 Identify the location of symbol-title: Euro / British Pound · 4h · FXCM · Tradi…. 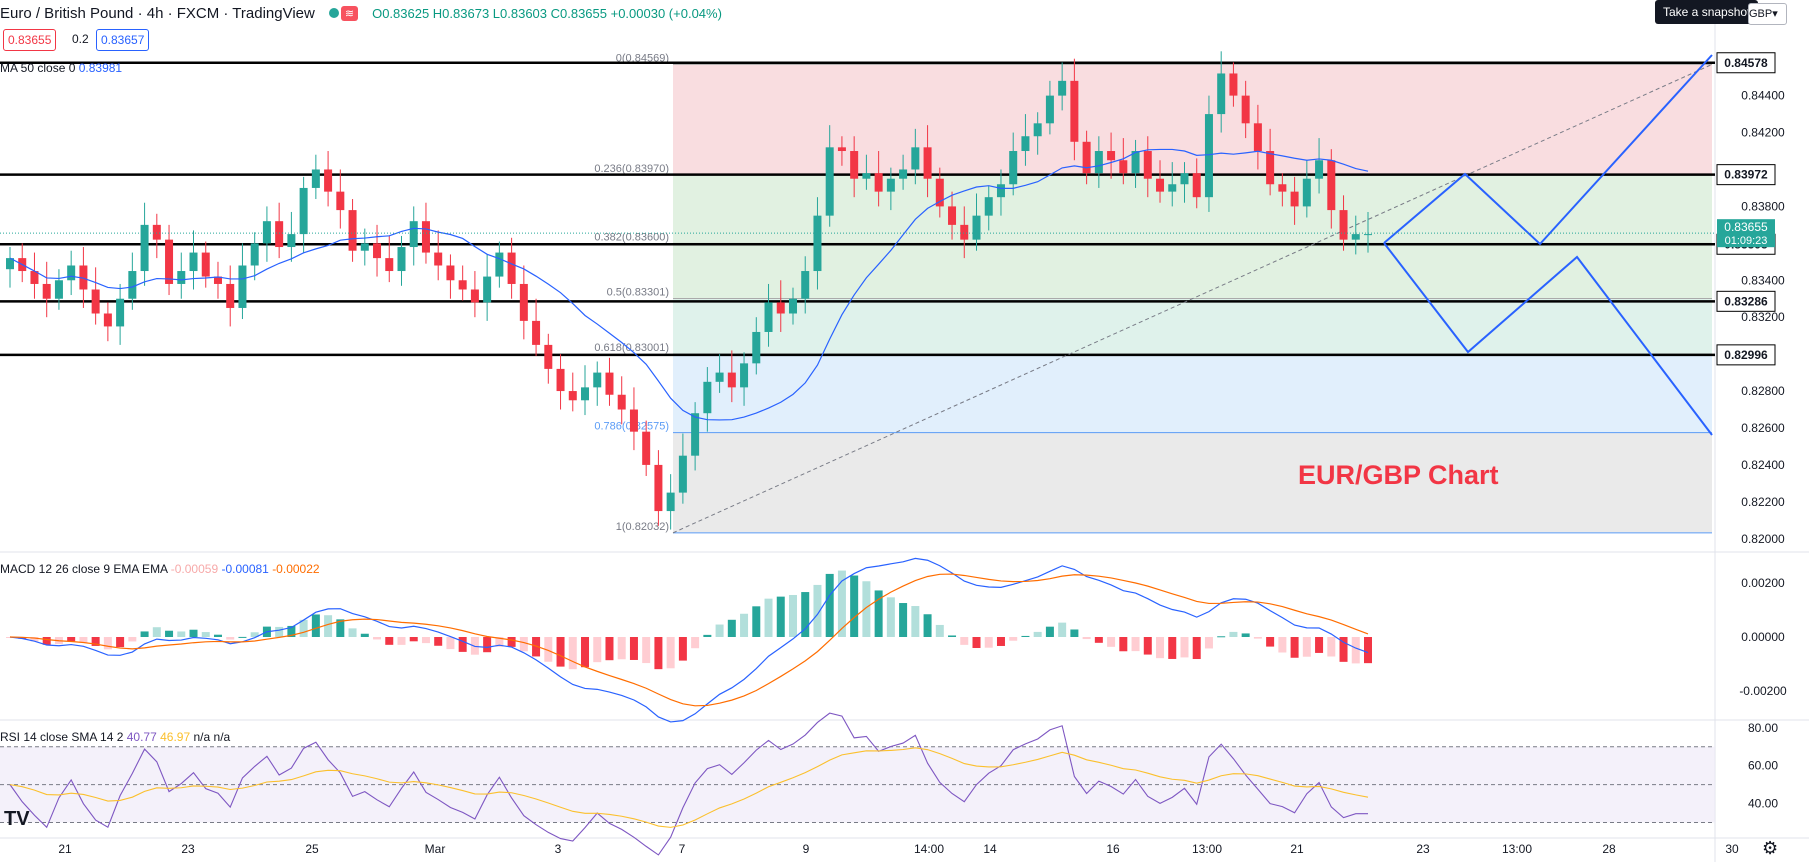
(157, 13).